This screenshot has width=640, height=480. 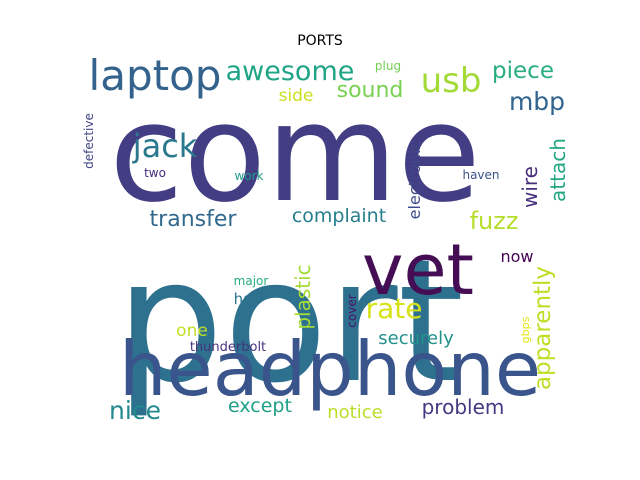 I want to click on word-awesome: awesome, so click(x=290, y=71).